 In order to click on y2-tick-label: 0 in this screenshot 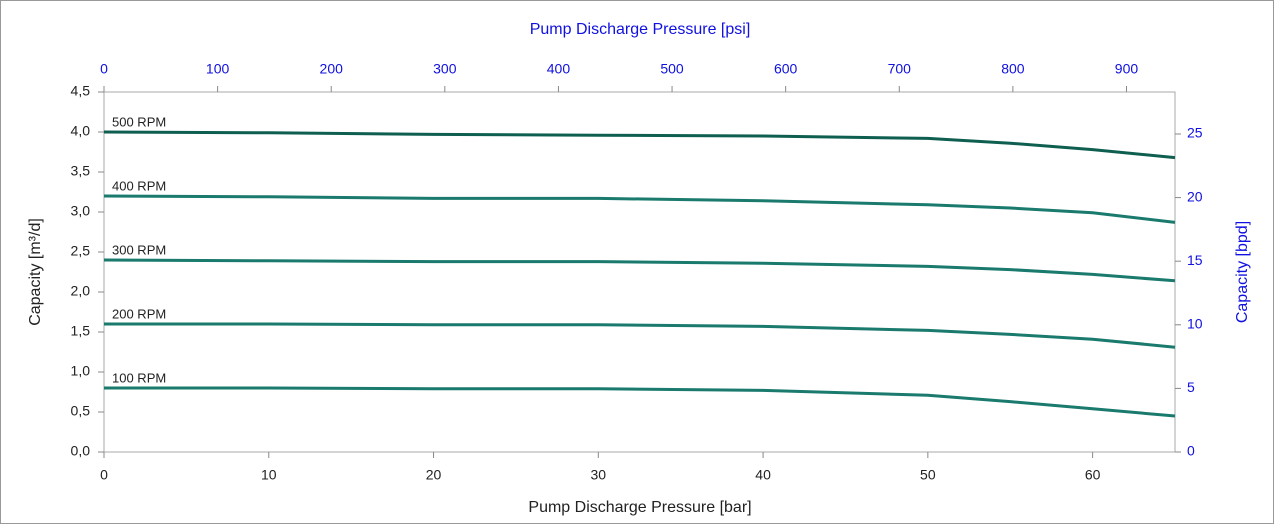, I will do `click(1191, 451)`.